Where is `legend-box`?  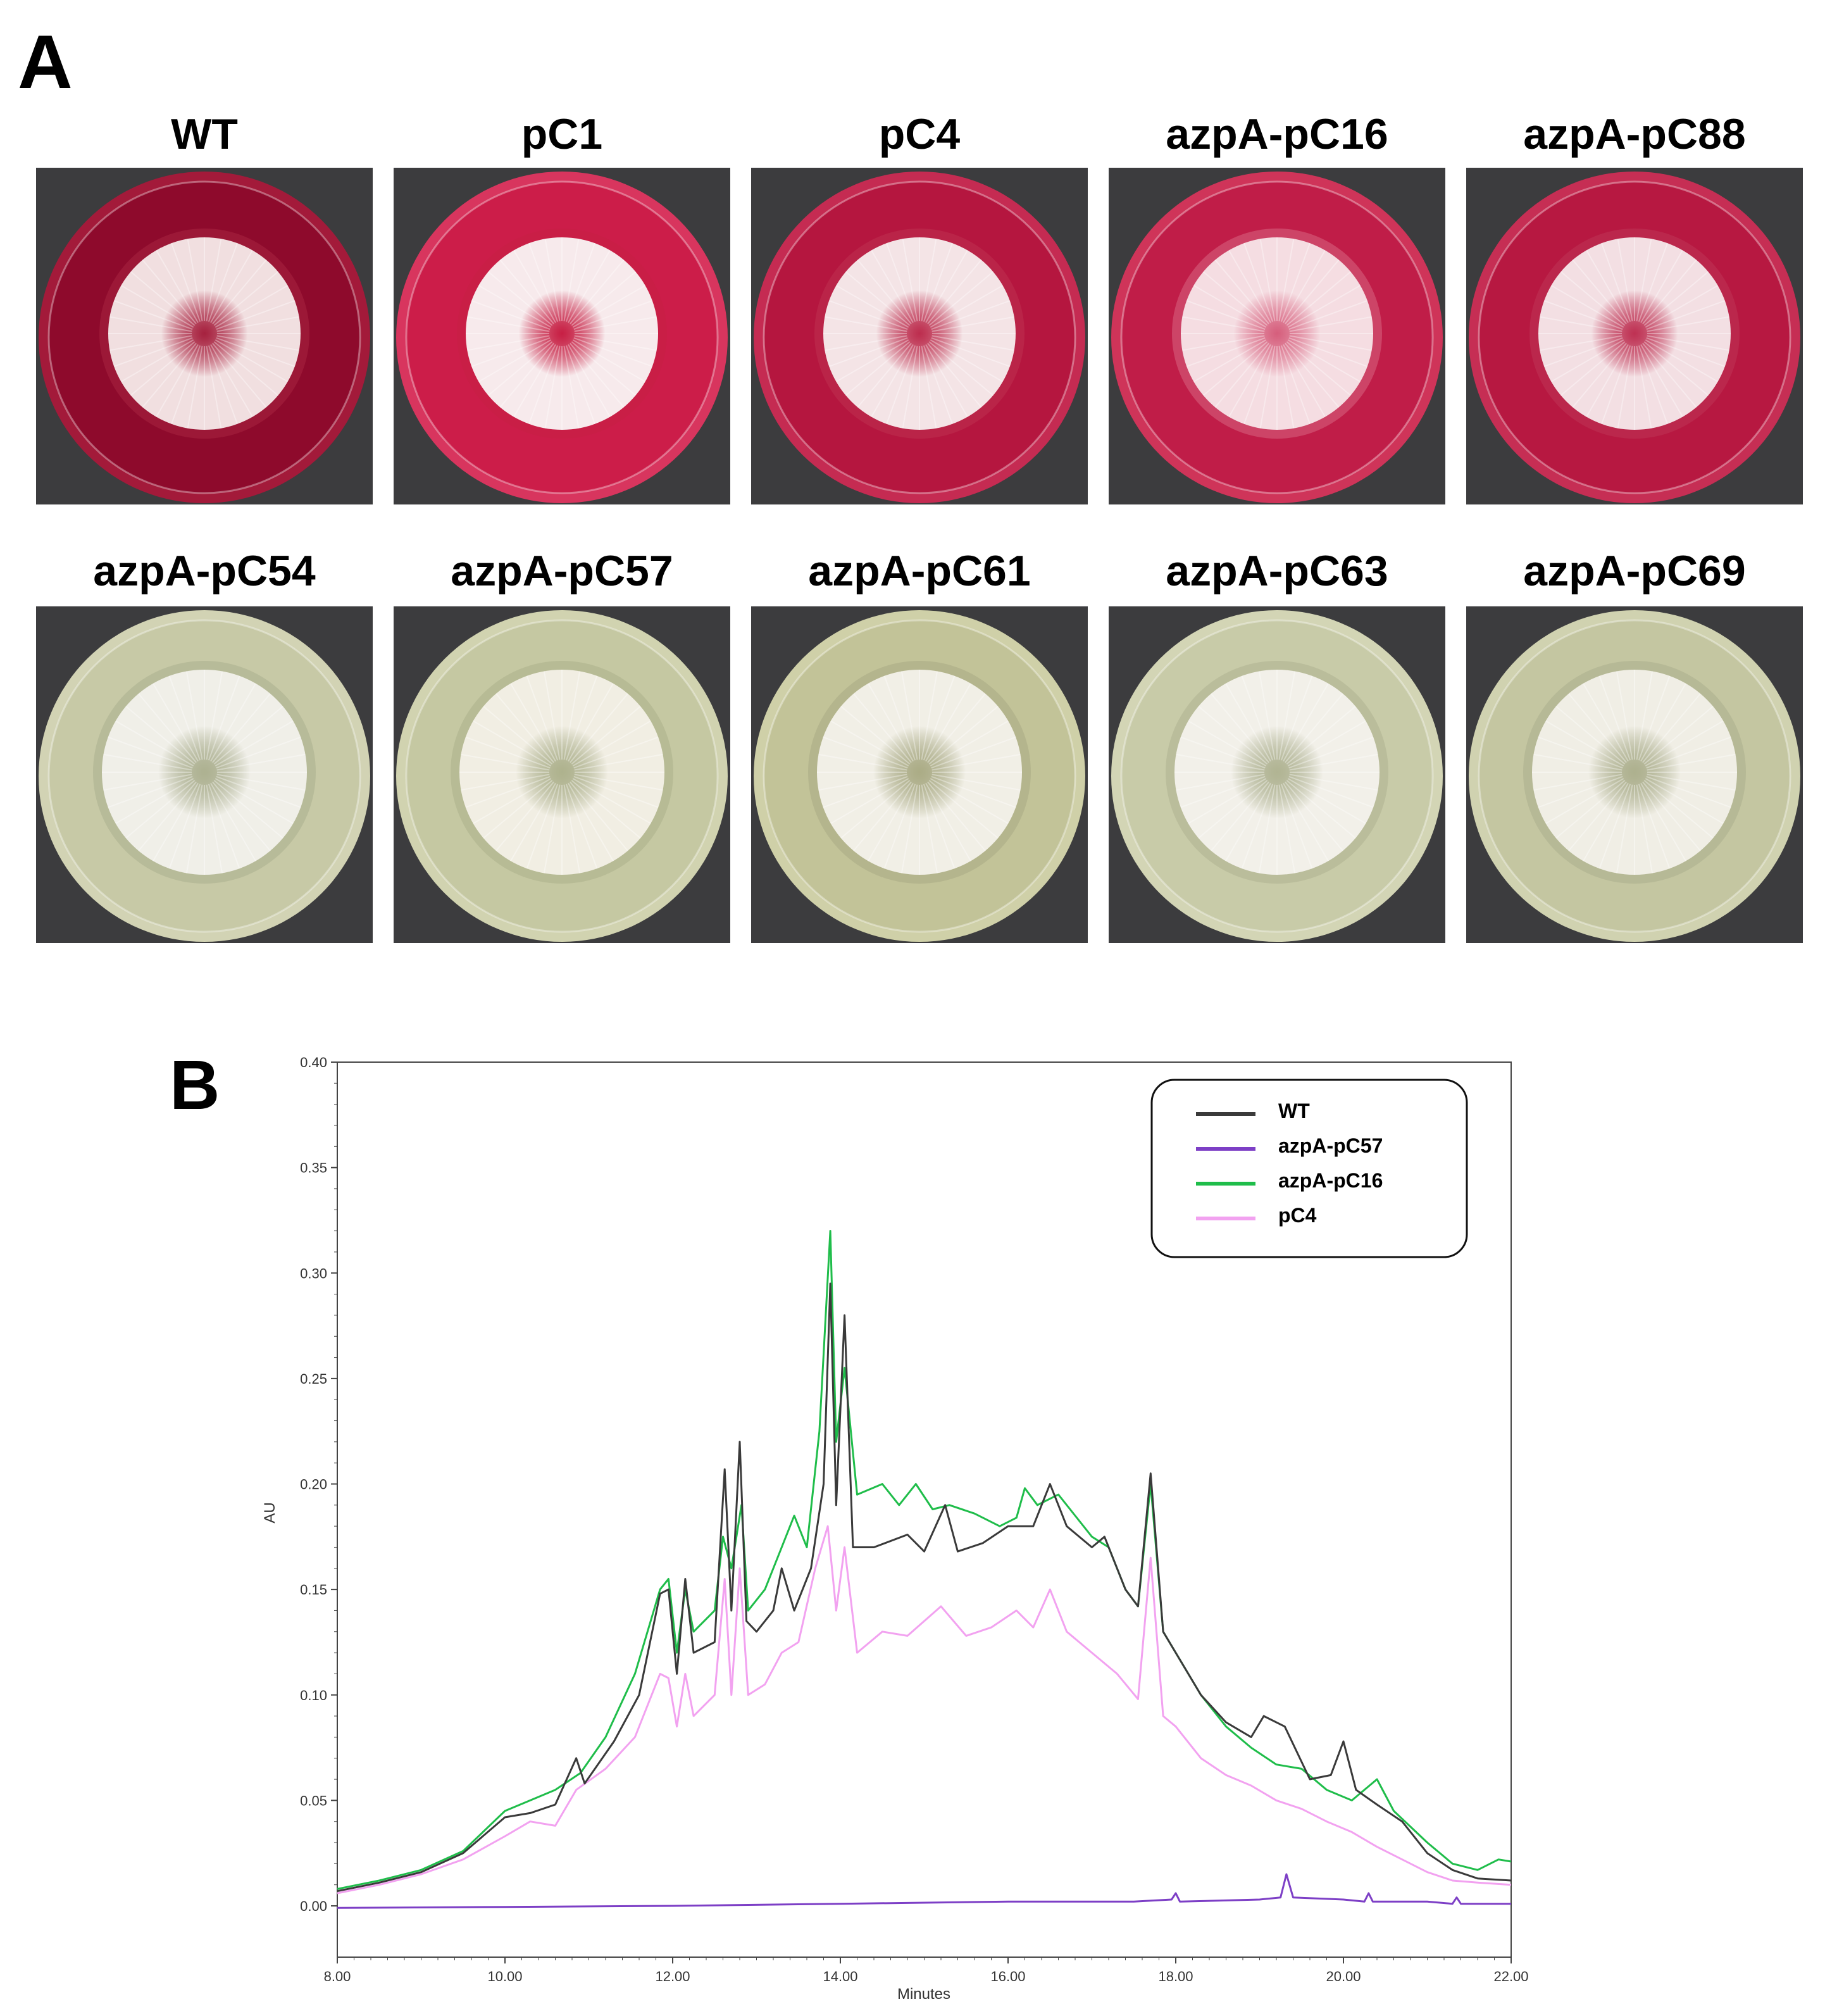 legend-box is located at coordinates (1309, 1168).